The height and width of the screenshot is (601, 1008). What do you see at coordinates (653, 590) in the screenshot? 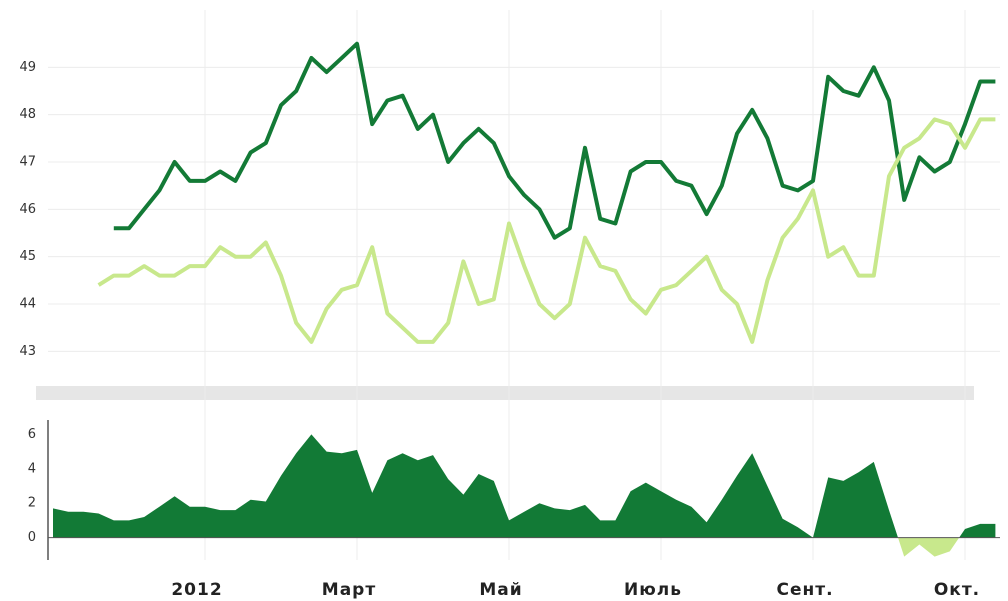
I see `x-tick-label: Июль` at bounding box center [653, 590].